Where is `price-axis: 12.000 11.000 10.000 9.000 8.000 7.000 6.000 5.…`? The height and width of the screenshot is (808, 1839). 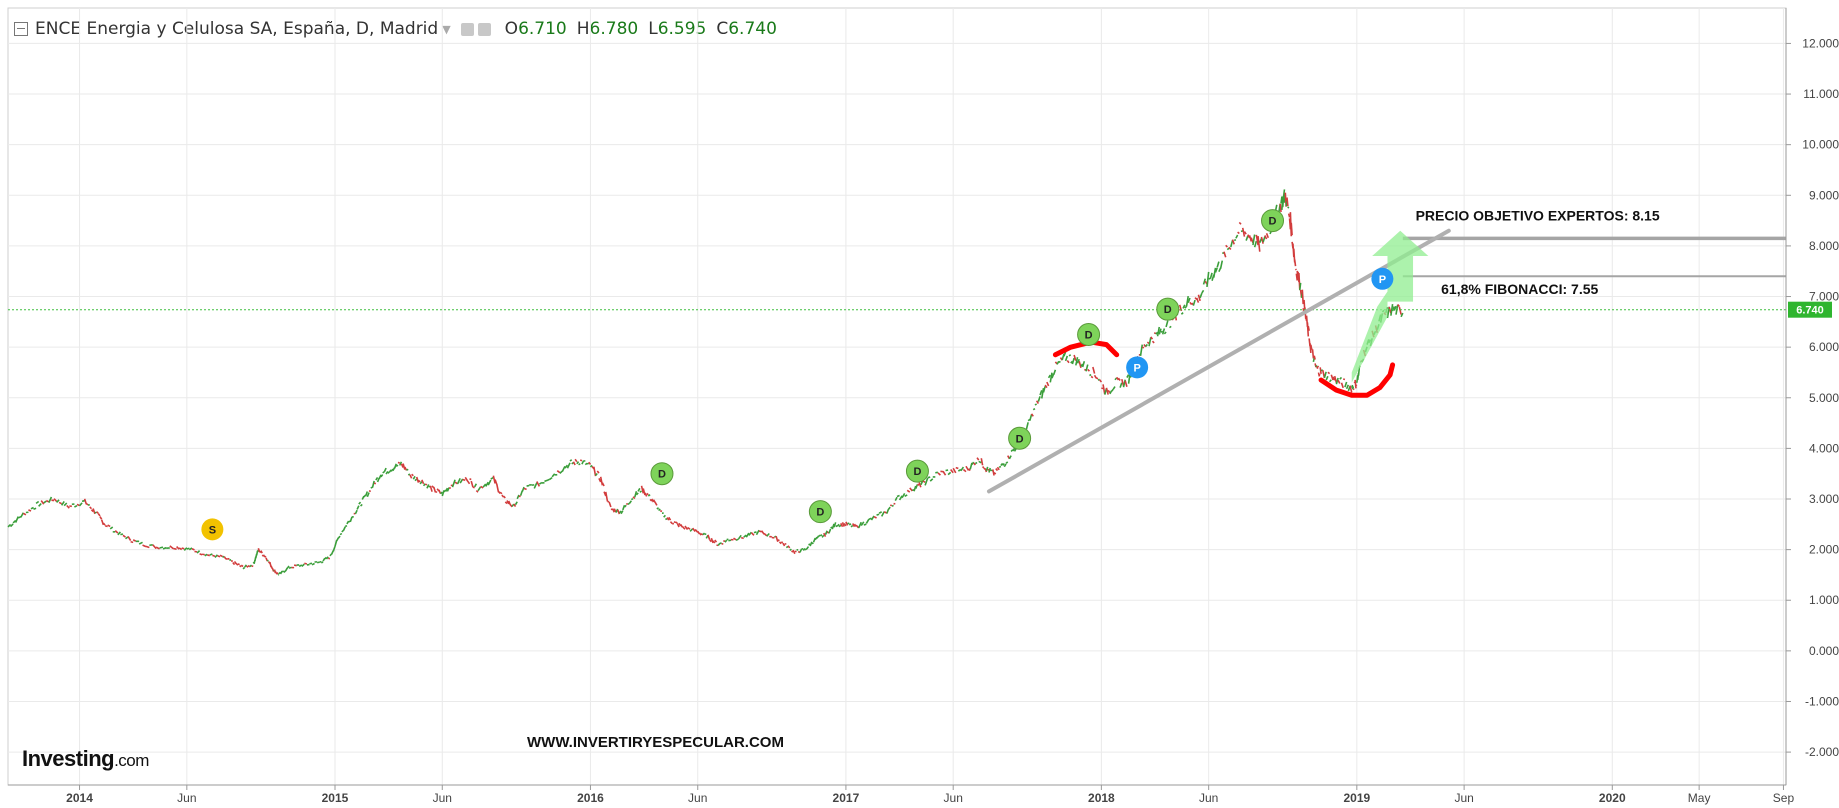
price-axis: 12.000 11.000 10.000 9.000 8.000 7.000 6.000 5.… is located at coordinates (1812, 396).